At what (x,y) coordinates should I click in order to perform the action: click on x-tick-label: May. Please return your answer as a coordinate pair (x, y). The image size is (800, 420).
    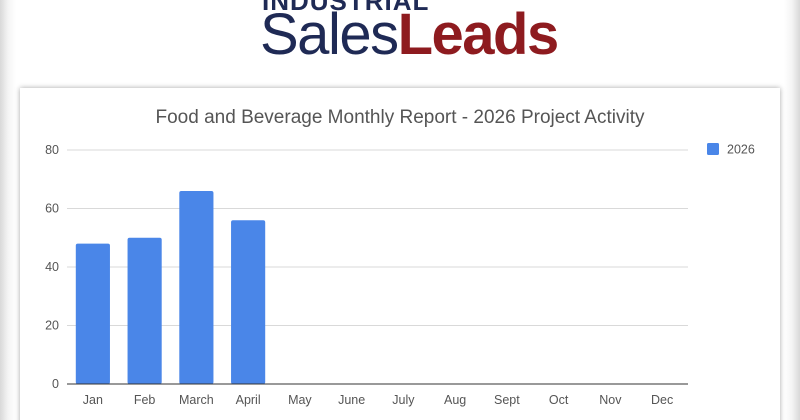
    Looking at the image, I should click on (300, 400).